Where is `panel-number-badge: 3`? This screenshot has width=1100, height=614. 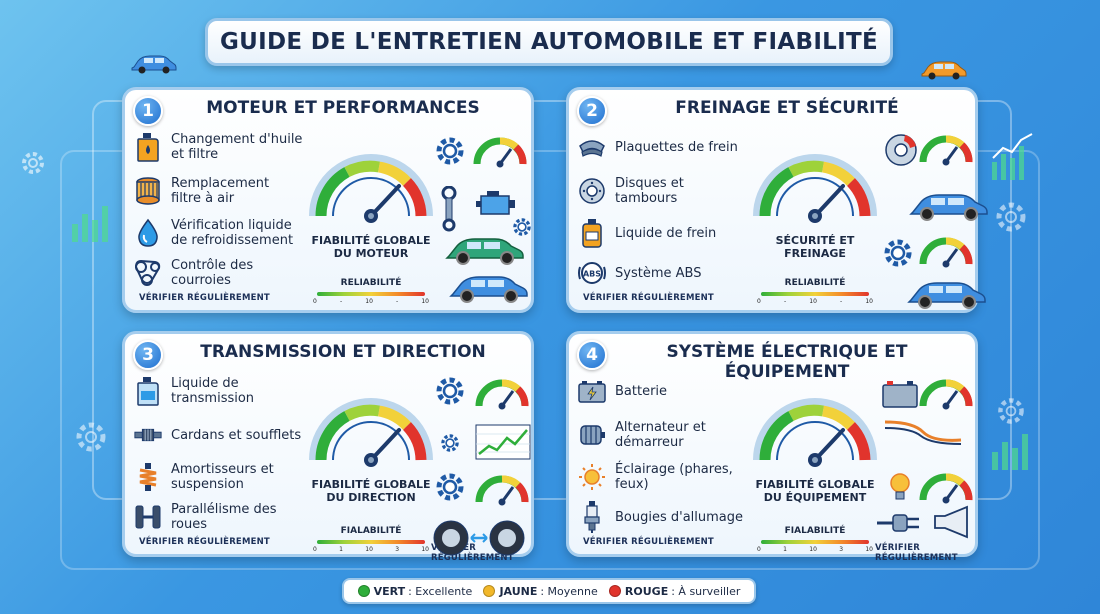 panel-number-badge: 3 is located at coordinates (148, 355).